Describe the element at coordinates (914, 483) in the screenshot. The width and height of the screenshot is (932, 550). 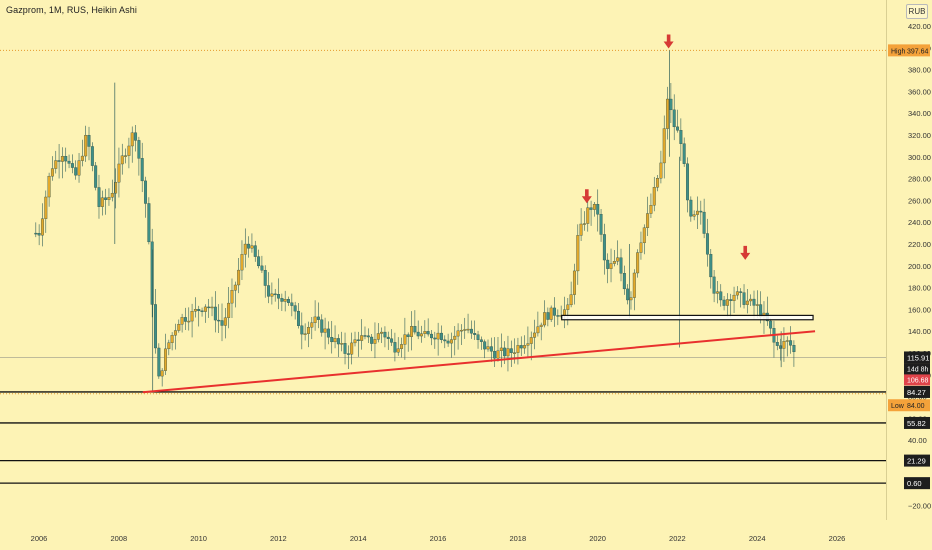
I see `level-tag-value: 0.60` at that location.